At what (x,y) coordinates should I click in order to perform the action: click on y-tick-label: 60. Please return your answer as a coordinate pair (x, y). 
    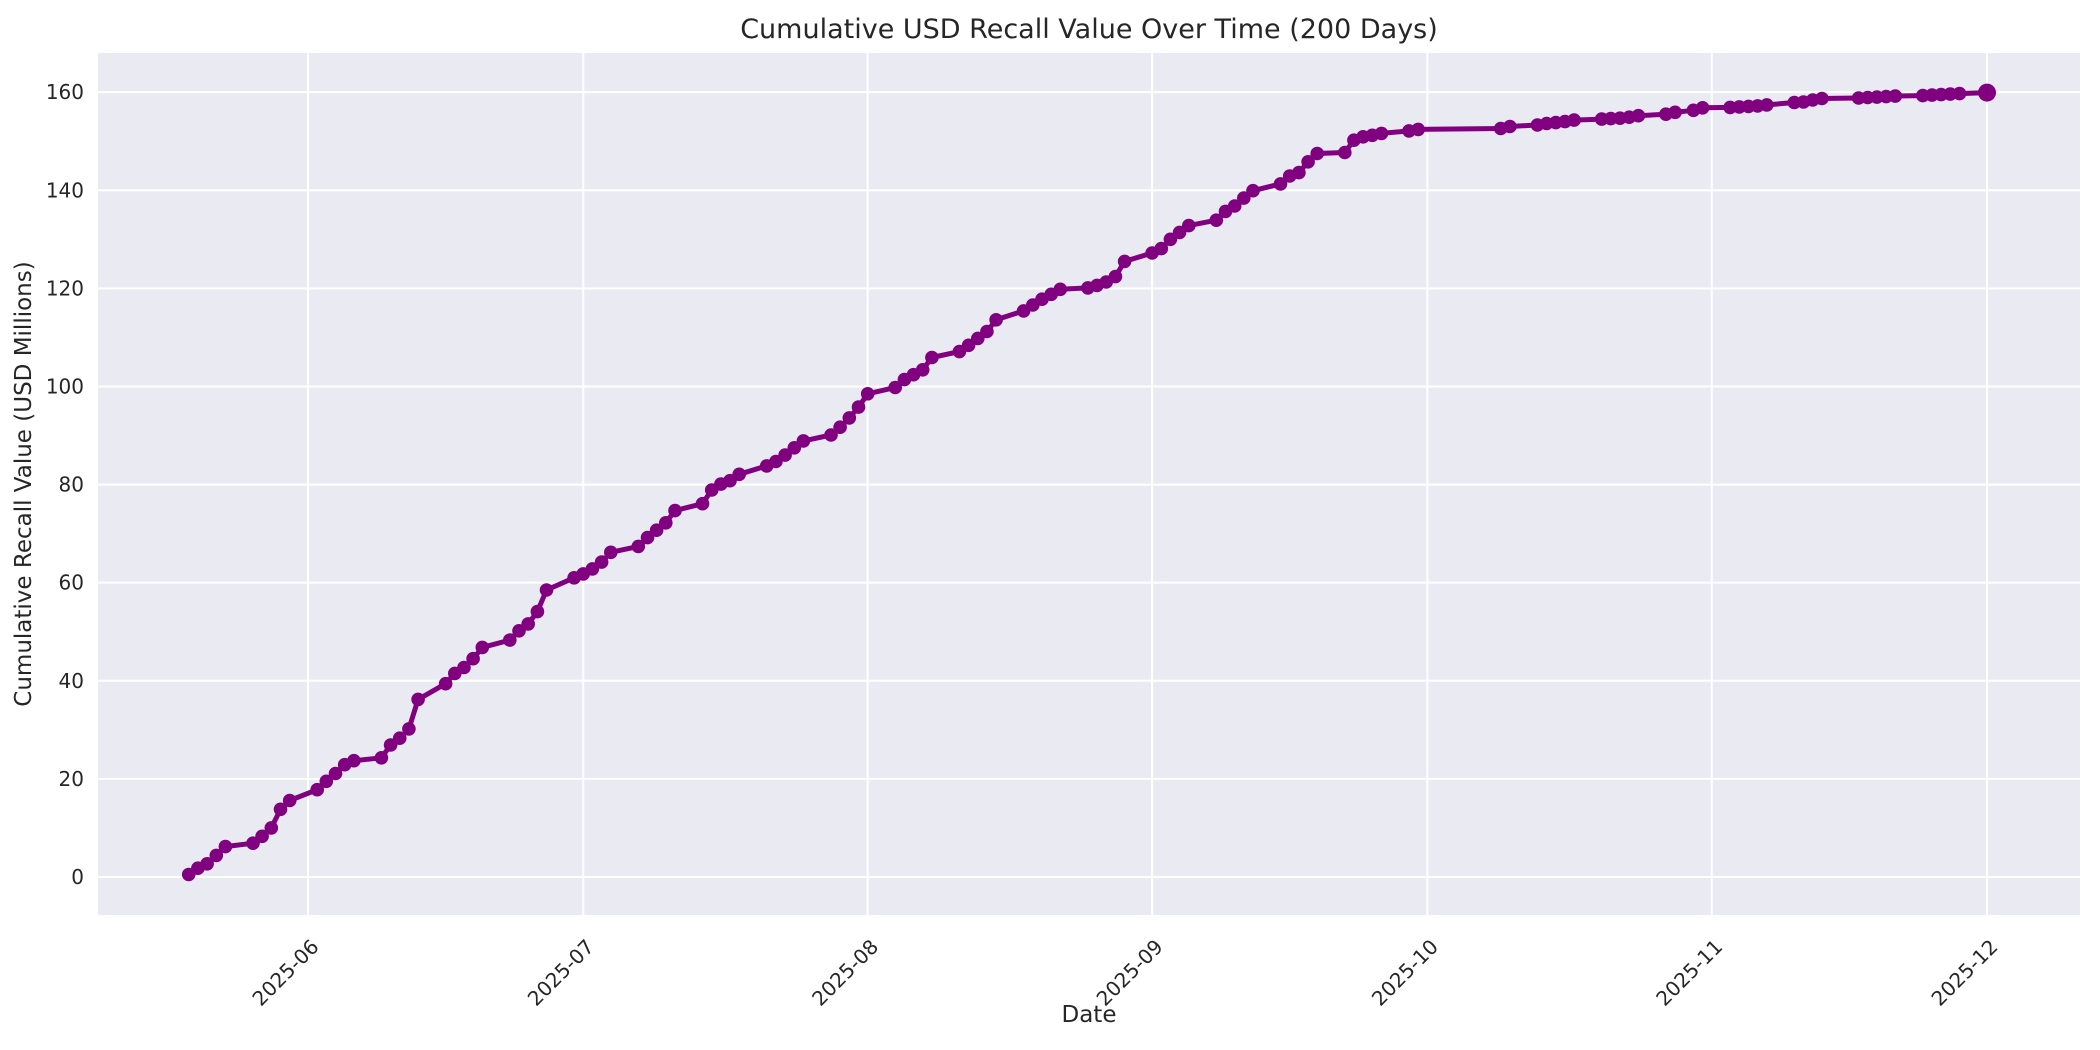
    Looking at the image, I should click on (71, 583).